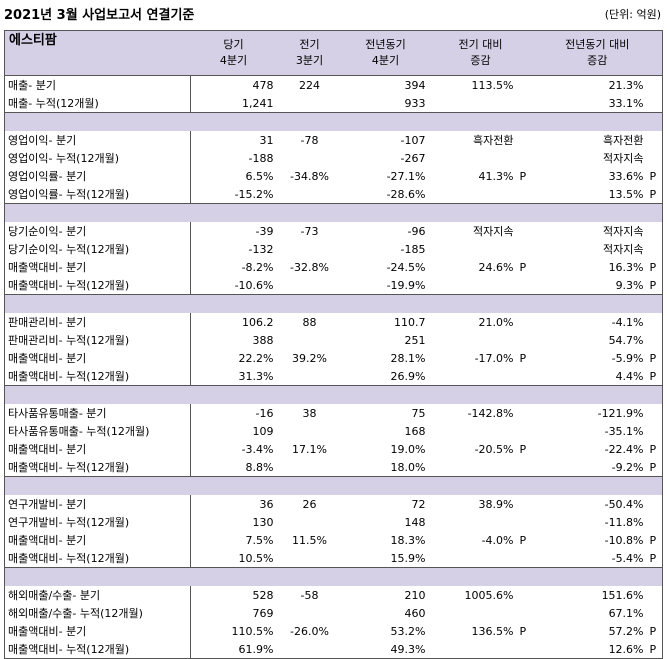  I want to click on change-yoy: -4.1%, so click(627, 322).